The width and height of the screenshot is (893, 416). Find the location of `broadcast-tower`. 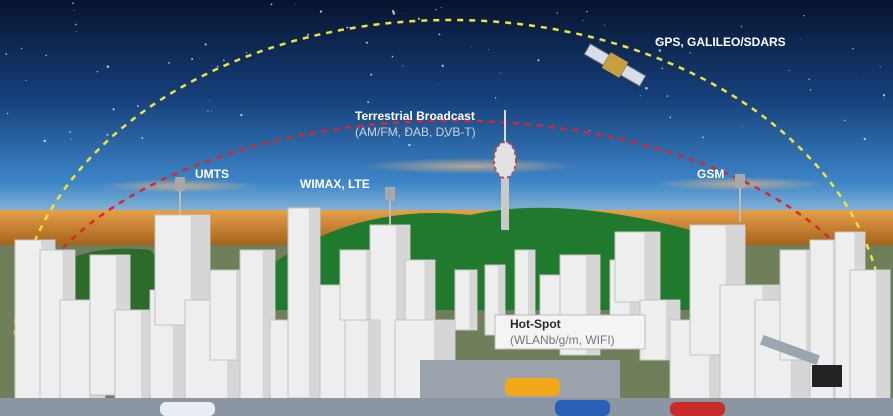

broadcast-tower is located at coordinates (505, 170).